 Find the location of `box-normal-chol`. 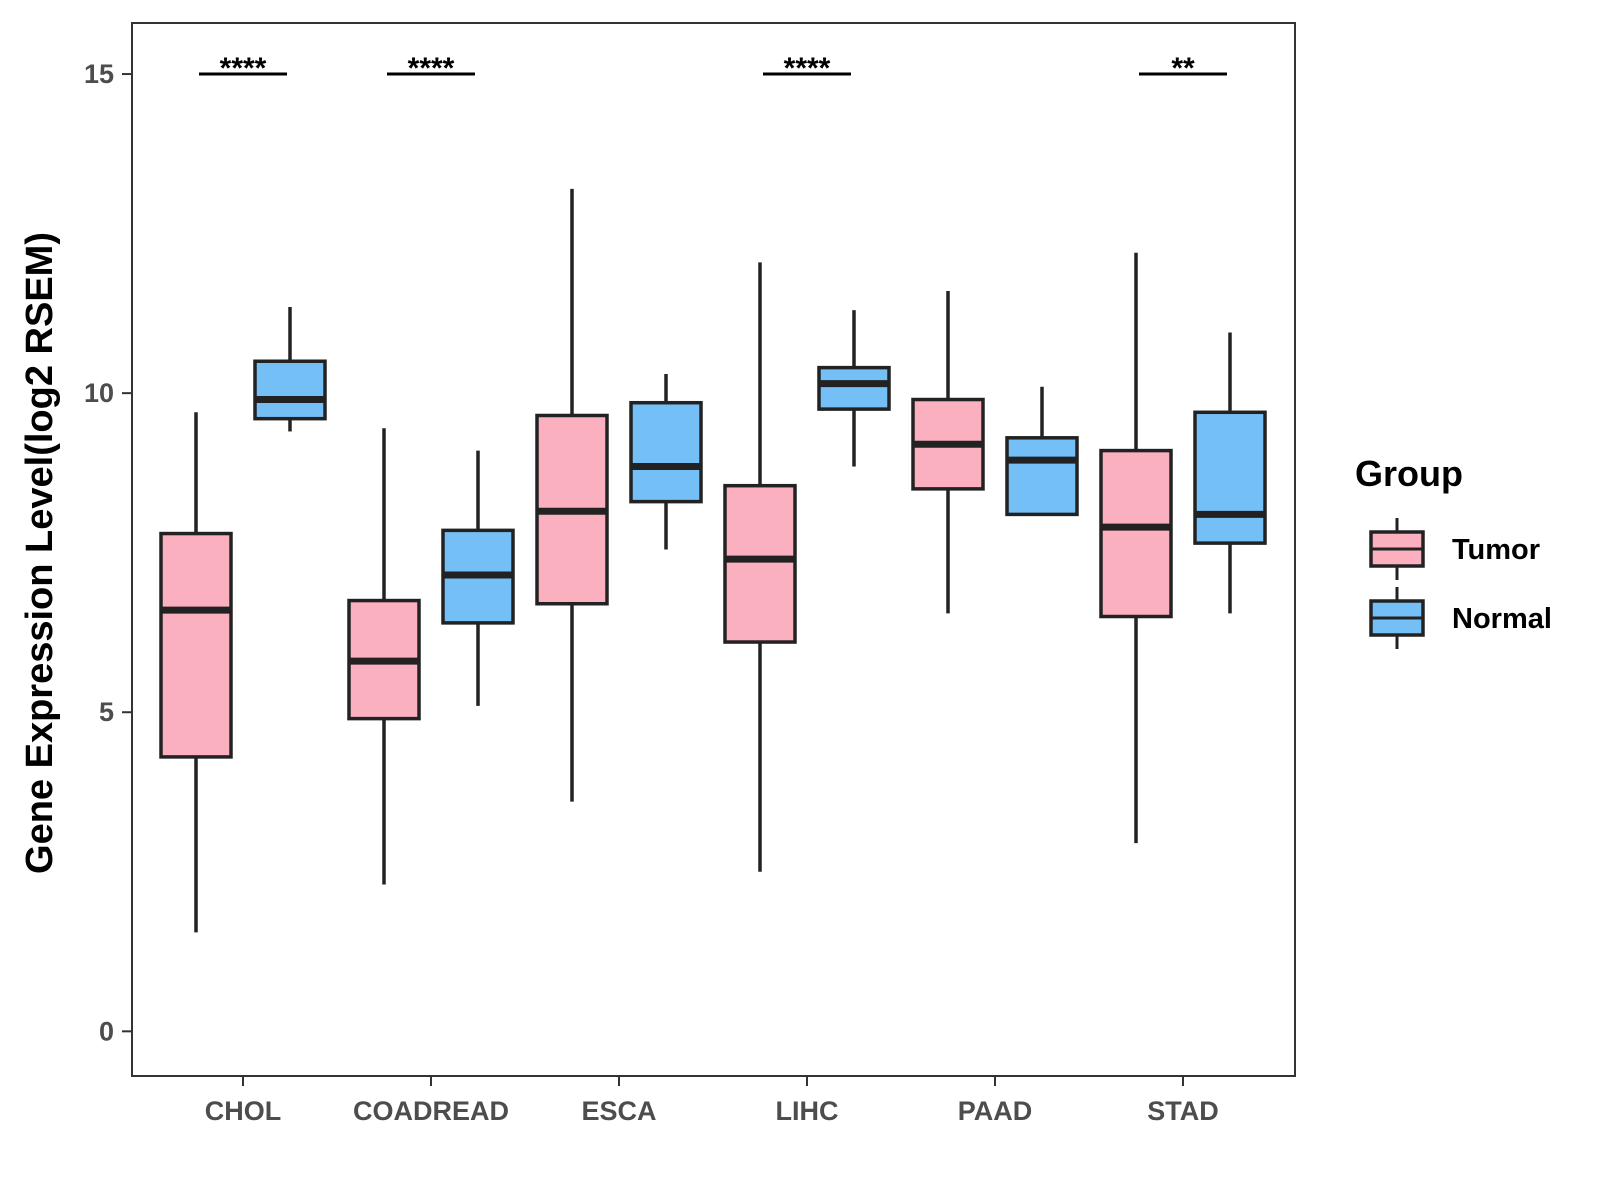

box-normal-chol is located at coordinates (290, 369).